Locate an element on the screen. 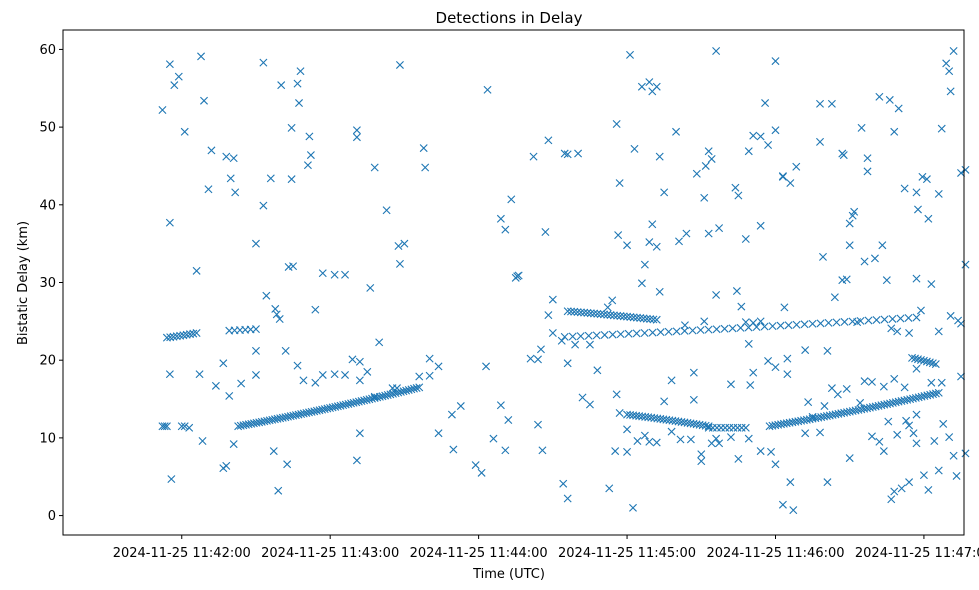 Image resolution: width=979 pixels, height=590 pixels. y-tick-label: 30 is located at coordinates (47, 283).